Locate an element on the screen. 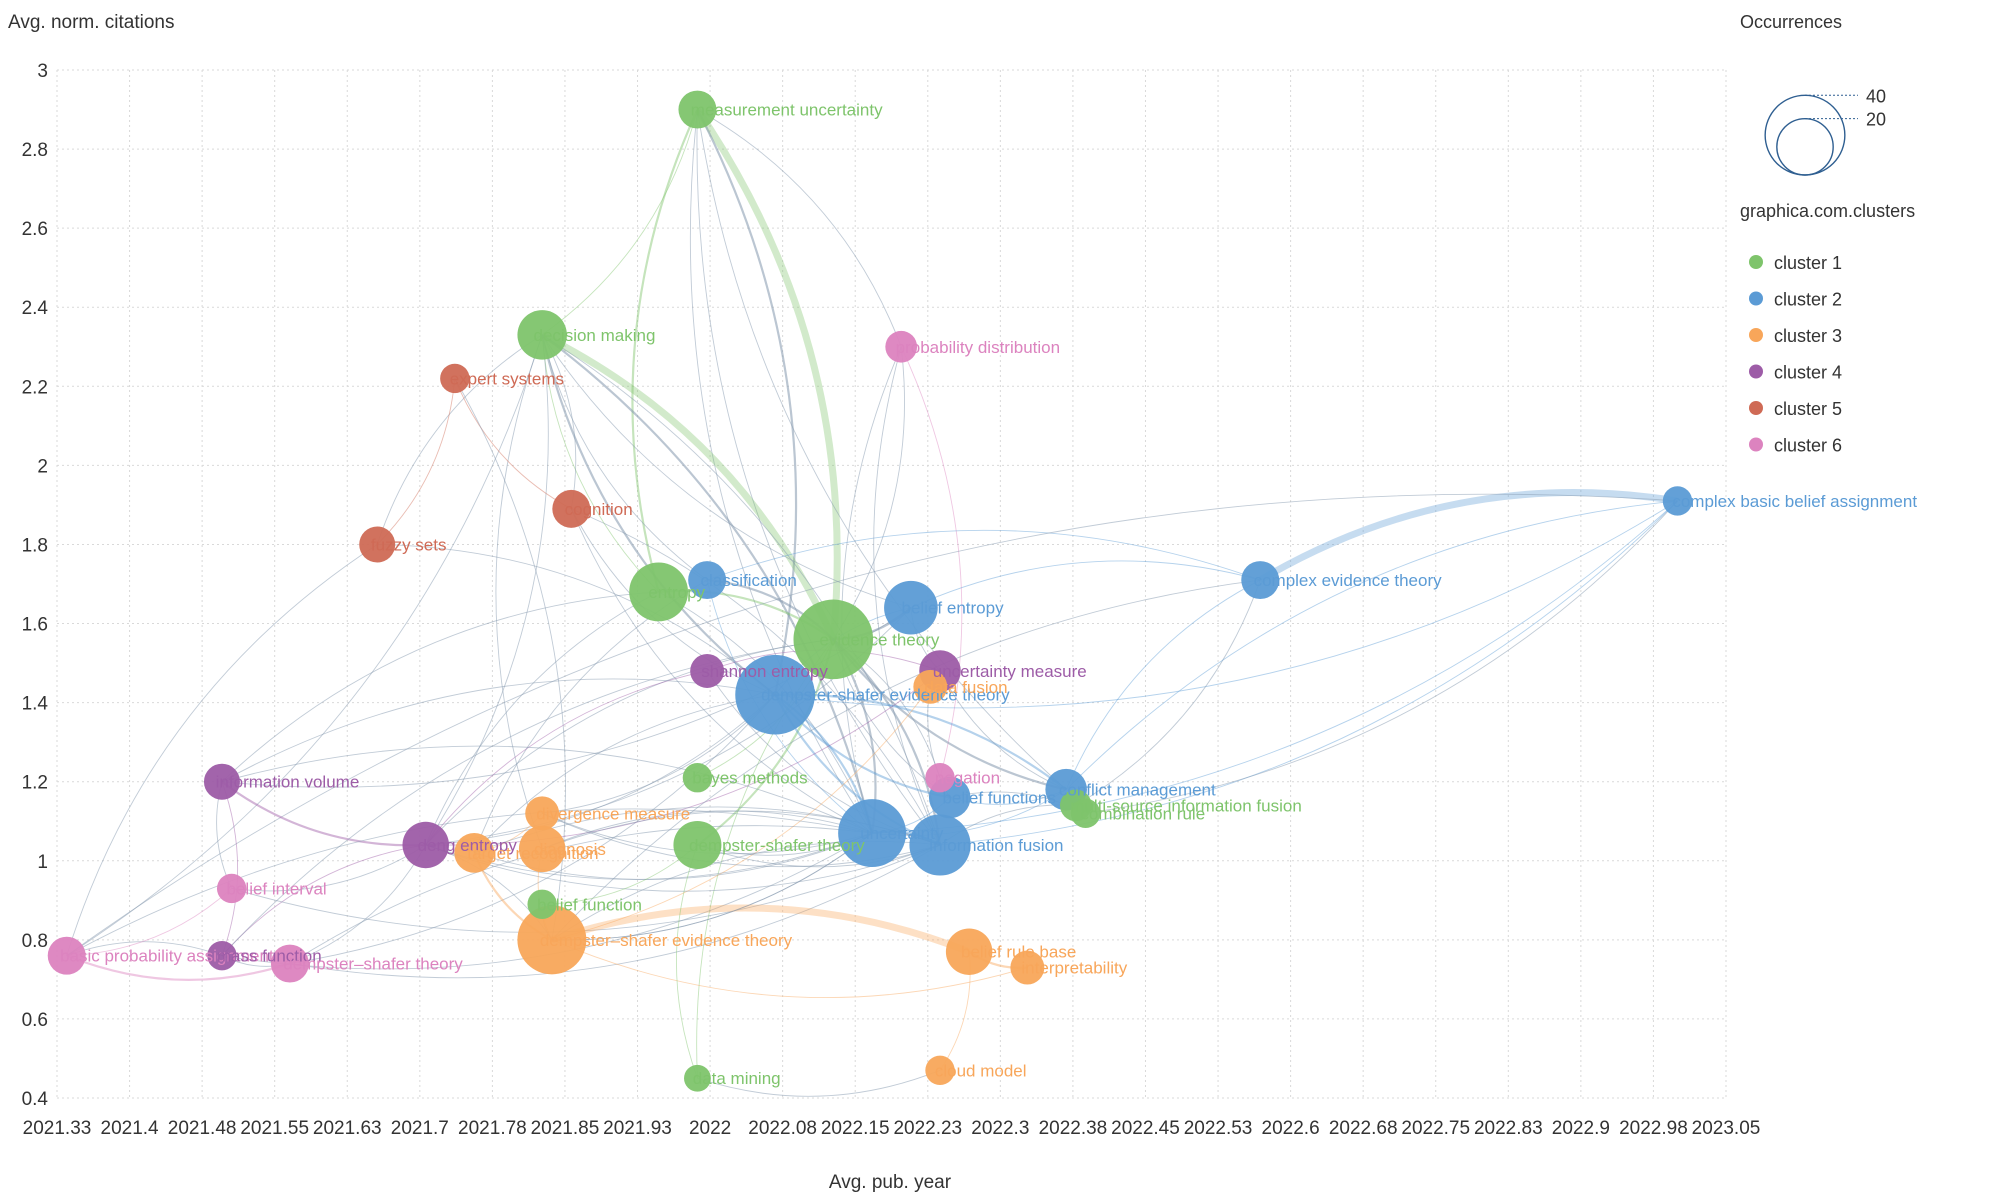 This screenshot has height=1200, width=2000. node-expert-systems is located at coordinates (455, 378).